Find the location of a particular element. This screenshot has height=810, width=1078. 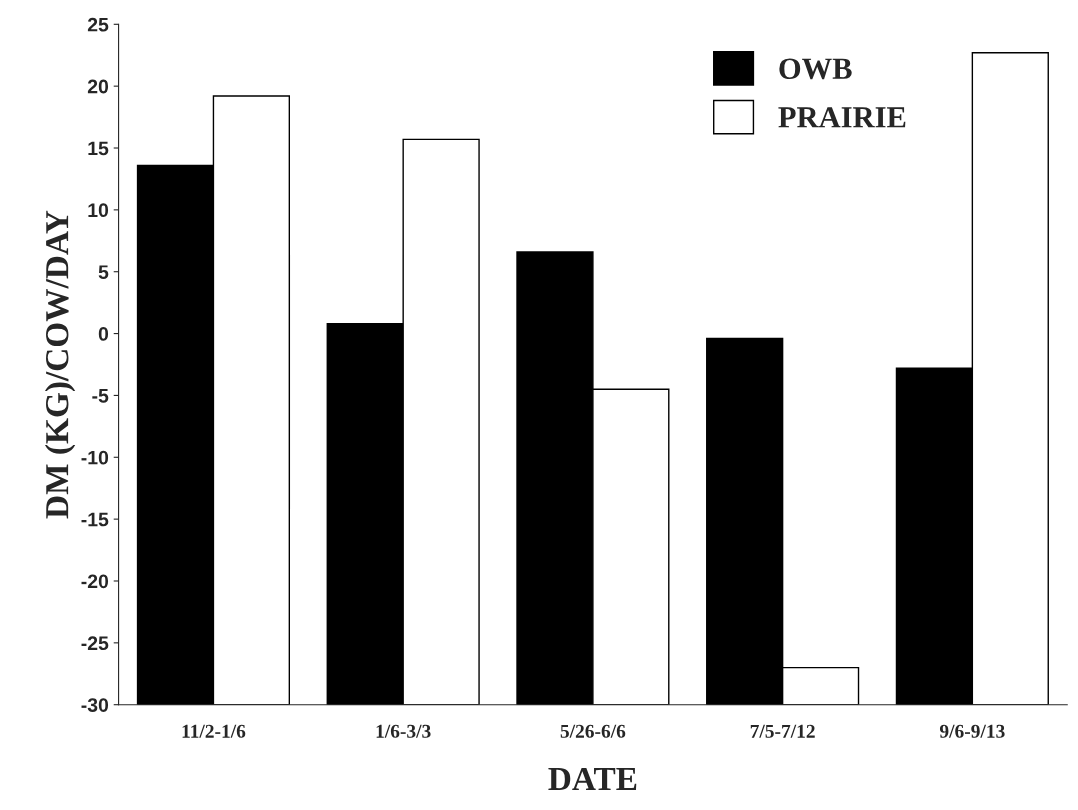

x-tick-label: 5/26-6/6 is located at coordinates (593, 731).